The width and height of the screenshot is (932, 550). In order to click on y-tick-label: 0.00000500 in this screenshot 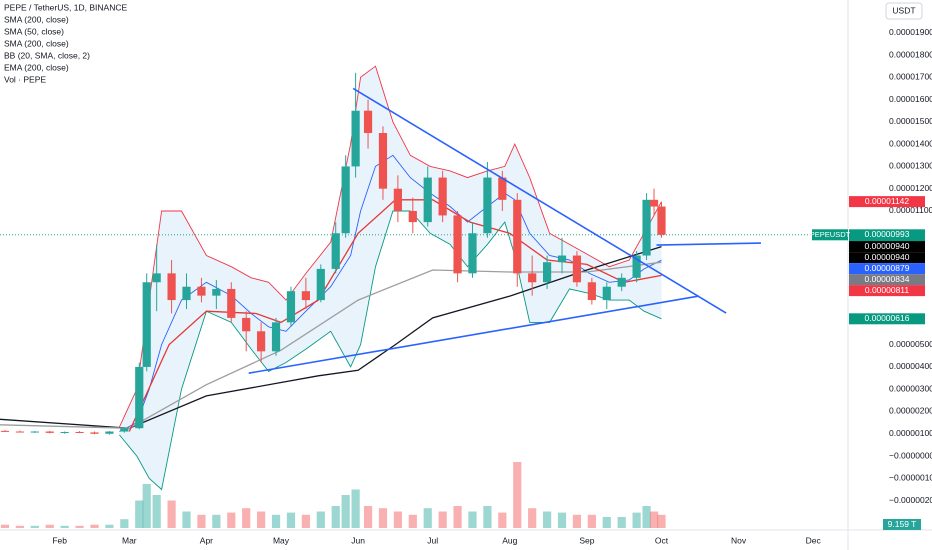, I will do `click(910, 344)`.